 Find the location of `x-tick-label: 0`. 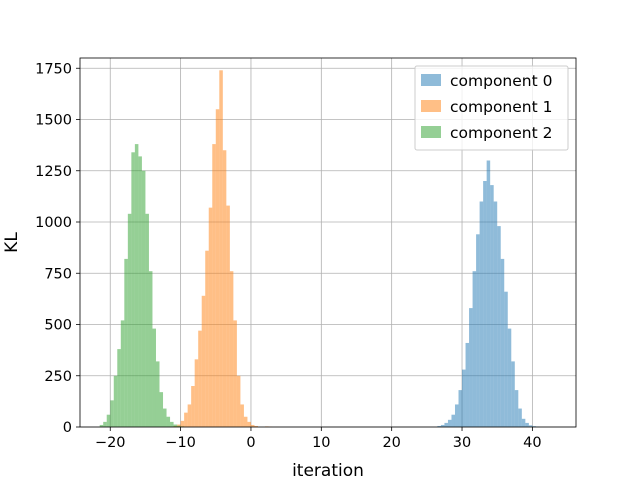

x-tick-label: 0 is located at coordinates (250, 443).